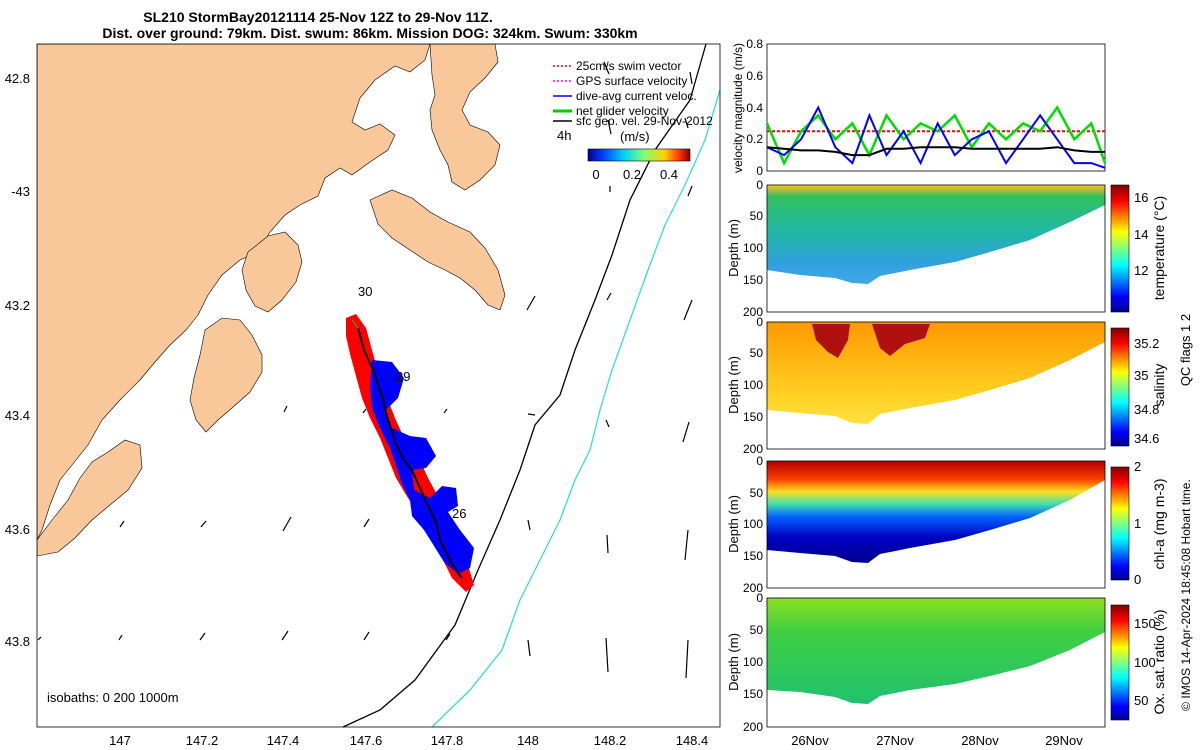 This screenshot has width=1200, height=750. Describe the element at coordinates (465, 117) in the screenshot. I see `land-maria` at that location.